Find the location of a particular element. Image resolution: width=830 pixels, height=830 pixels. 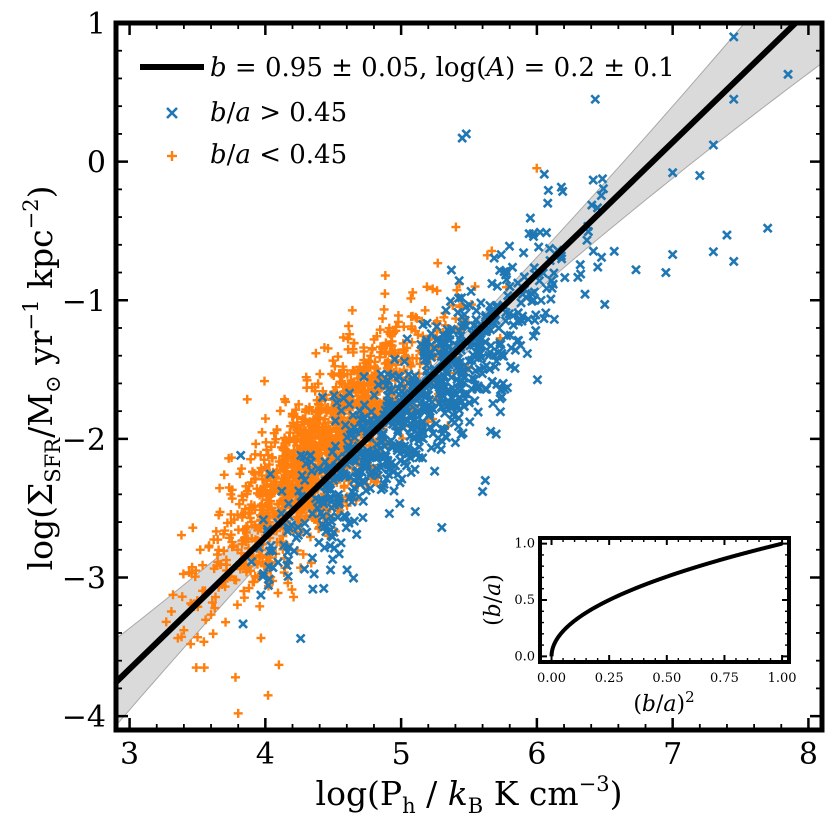

inset-y-tick-label: 0.0 is located at coordinates (524, 656).